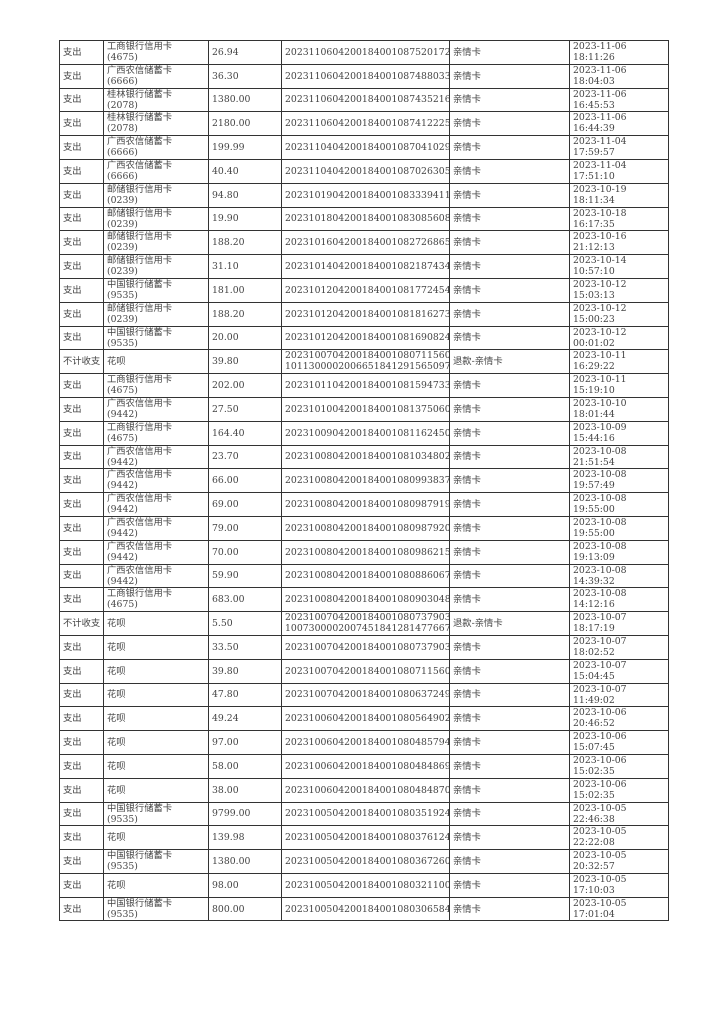 This screenshot has height=1024, width=724. Describe the element at coordinates (619, 409) in the screenshot. I see `time-cell: 2023-10-10 18:01:44` at that location.